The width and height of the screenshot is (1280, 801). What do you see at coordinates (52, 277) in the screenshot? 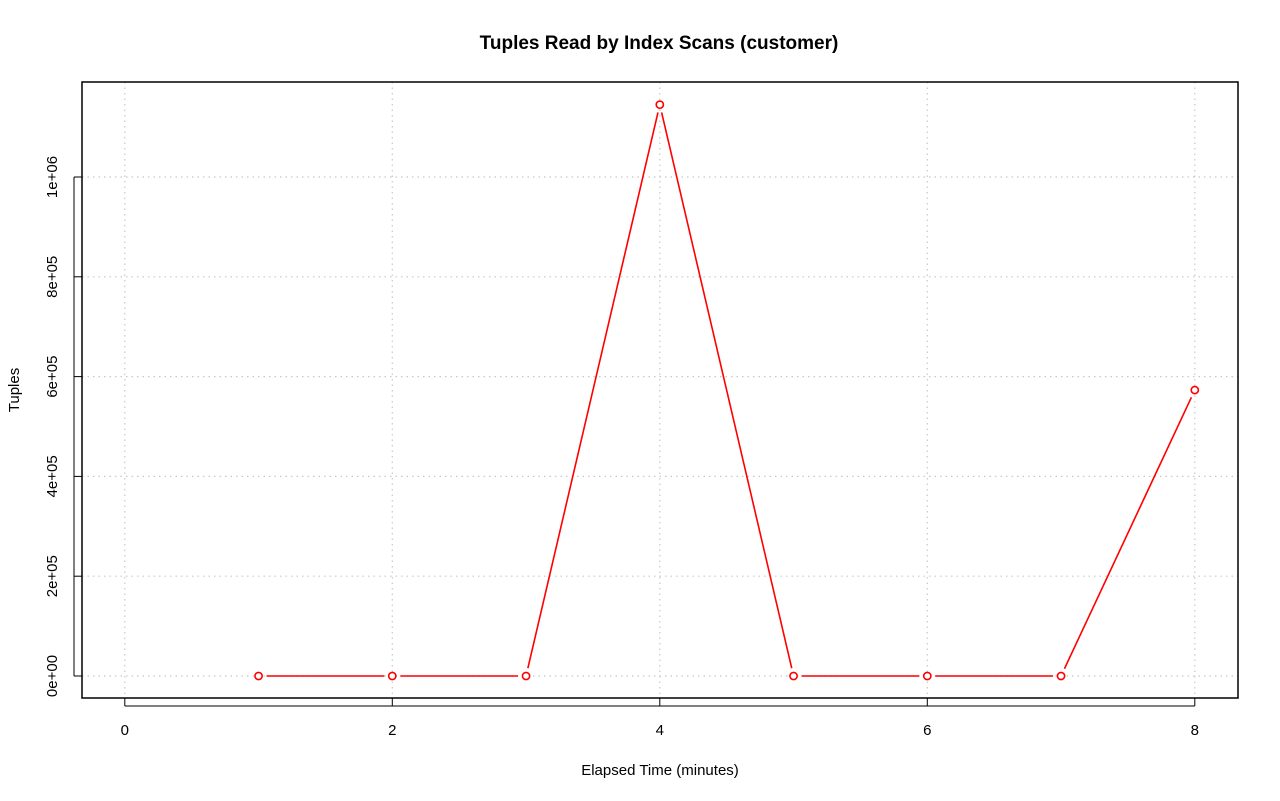
I see `y-tick-label: 8e+05` at bounding box center [52, 277].